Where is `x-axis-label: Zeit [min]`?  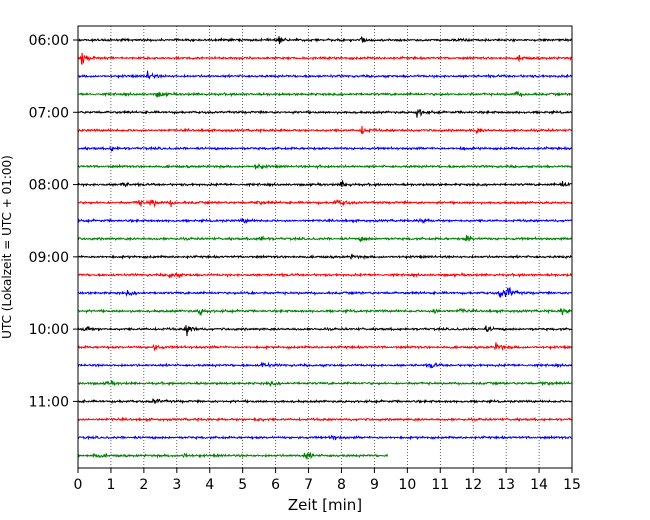
x-axis-label: Zeit [min] is located at coordinates (325, 505).